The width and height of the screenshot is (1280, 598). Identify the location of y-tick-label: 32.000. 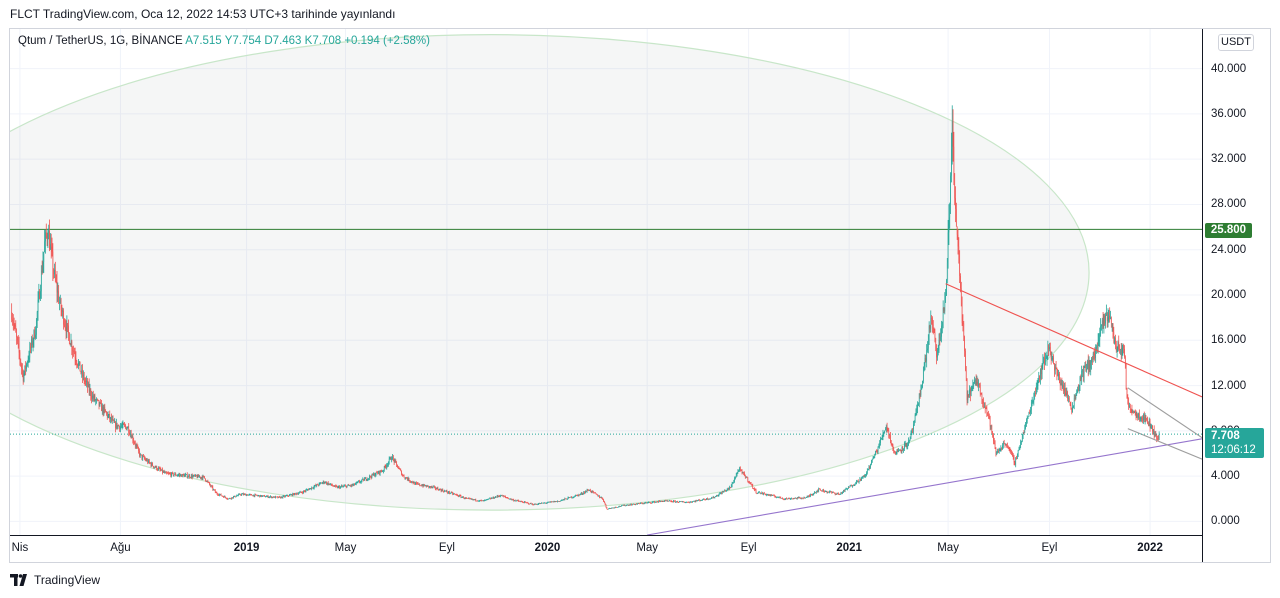
(1229, 159).